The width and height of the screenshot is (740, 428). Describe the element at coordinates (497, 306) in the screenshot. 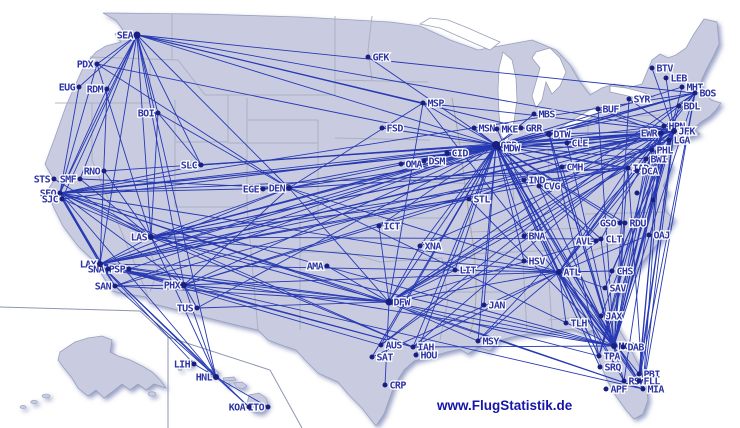

I see `airport-label-JAN: JAN` at that location.